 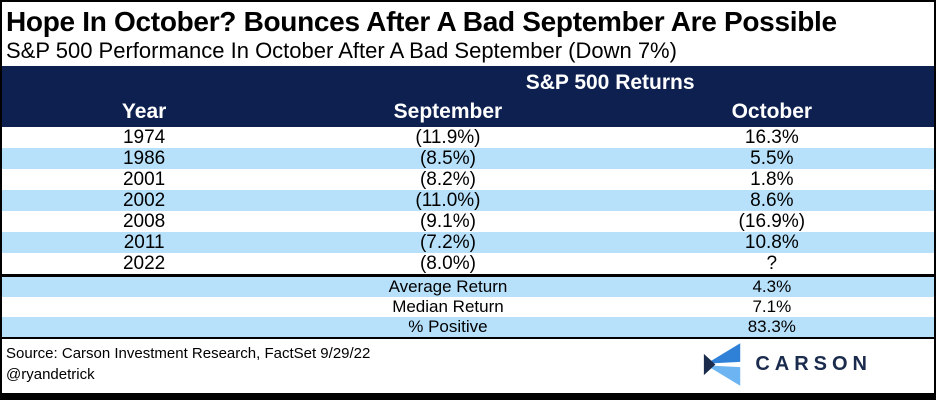 I want to click on summary-row: Median Return 7.1%, so click(x=468, y=307).